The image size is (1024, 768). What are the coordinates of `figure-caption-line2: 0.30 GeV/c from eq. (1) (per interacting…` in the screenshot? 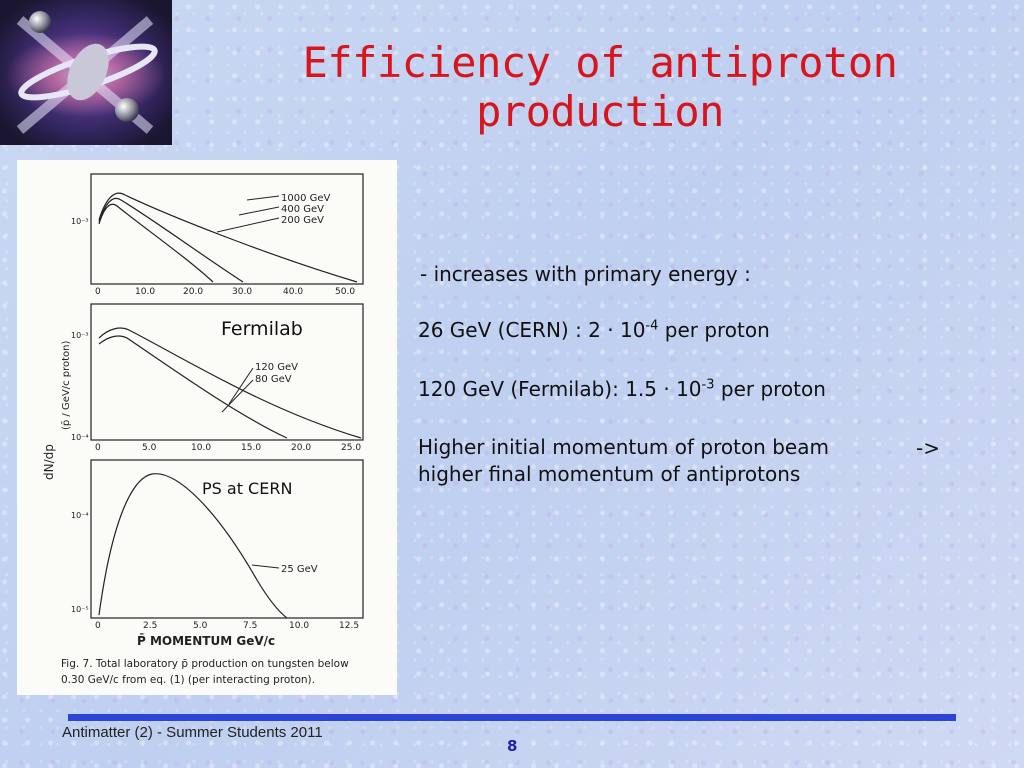 It's located at (188, 680).